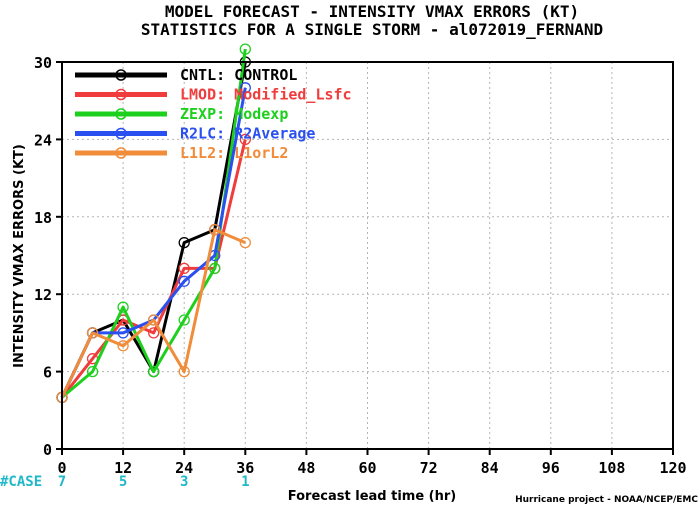 The height and width of the screenshot is (506, 700). What do you see at coordinates (43, 63) in the screenshot?
I see `y-tick-label: 30` at bounding box center [43, 63].